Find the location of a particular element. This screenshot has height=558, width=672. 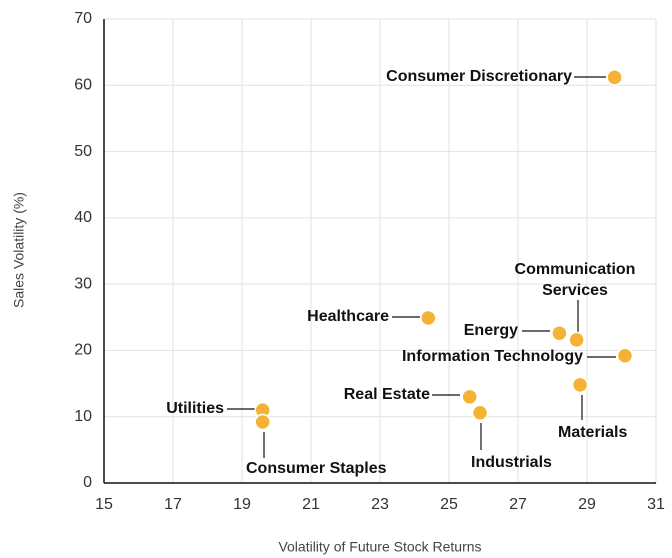

x-tick-label: 15 is located at coordinates (104, 504).